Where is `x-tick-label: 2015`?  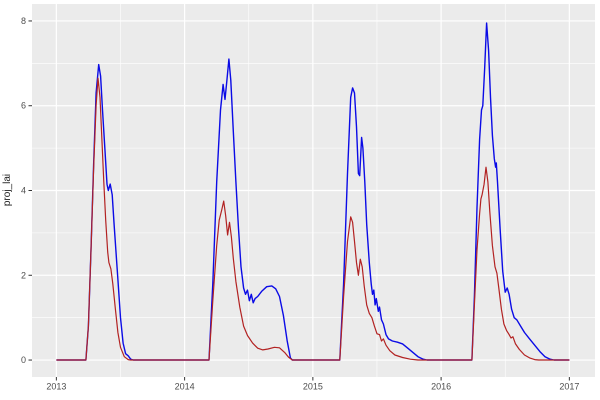
x-tick-label: 2015 is located at coordinates (313, 387).